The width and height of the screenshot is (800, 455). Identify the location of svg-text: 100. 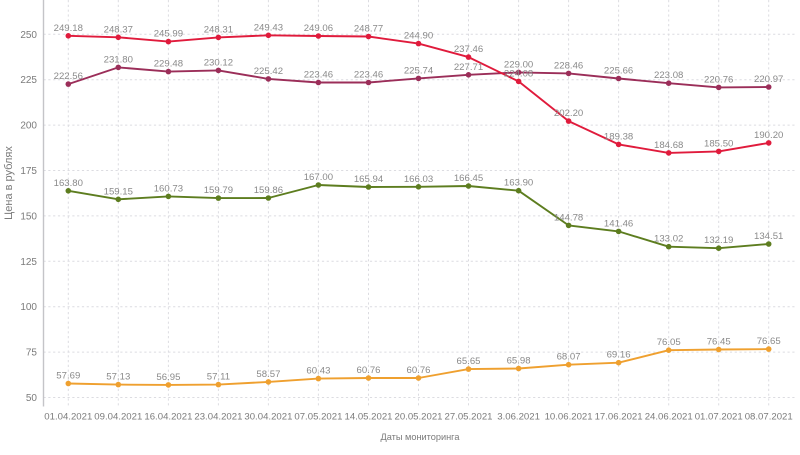
(28, 307).